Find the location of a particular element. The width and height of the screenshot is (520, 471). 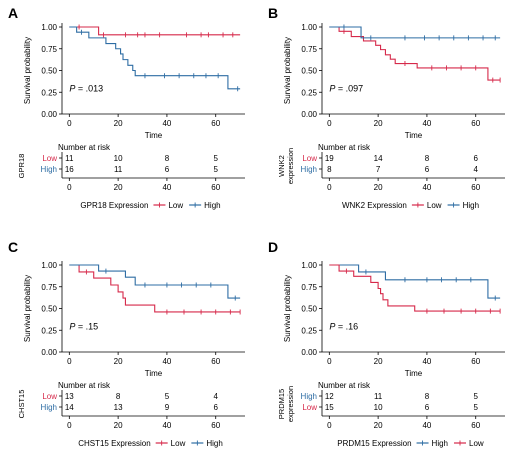

risk-value: 19 is located at coordinates (329, 158).